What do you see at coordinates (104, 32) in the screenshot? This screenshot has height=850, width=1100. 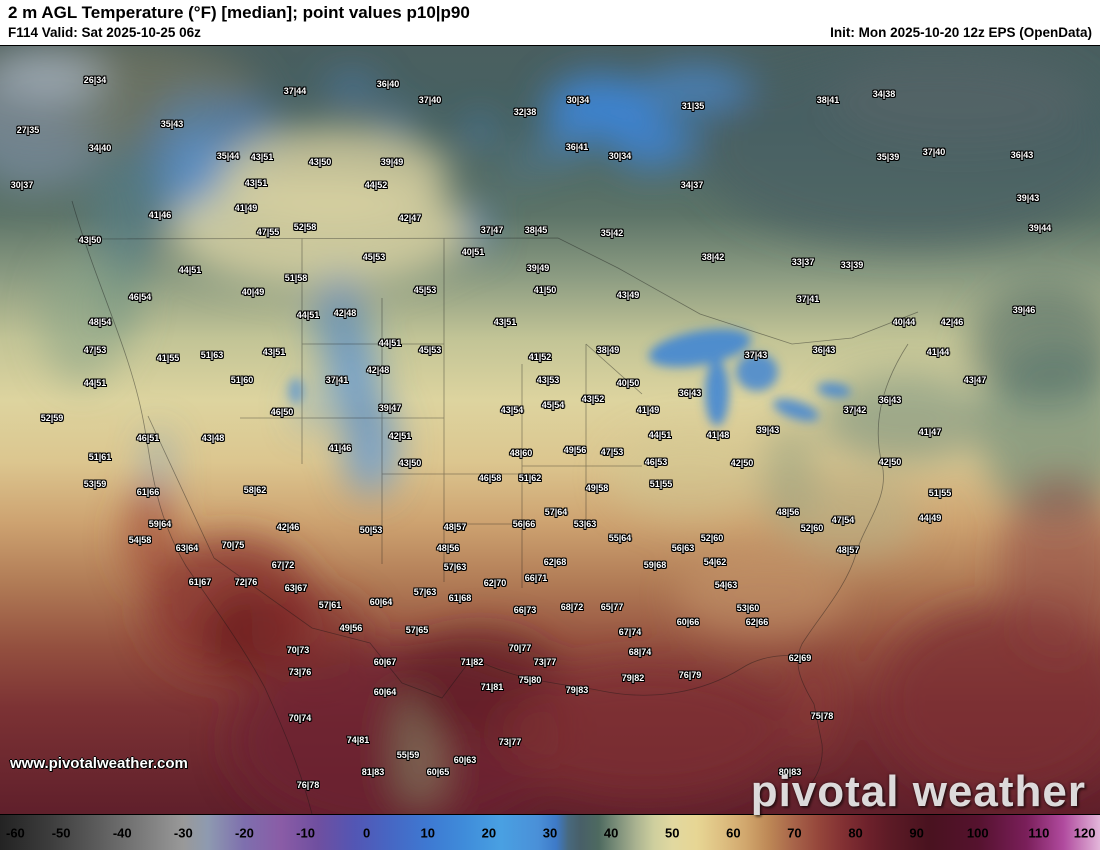 I see `valid-time-label: F114 Valid: Sat 2025-10-25 06z` at bounding box center [104, 32].